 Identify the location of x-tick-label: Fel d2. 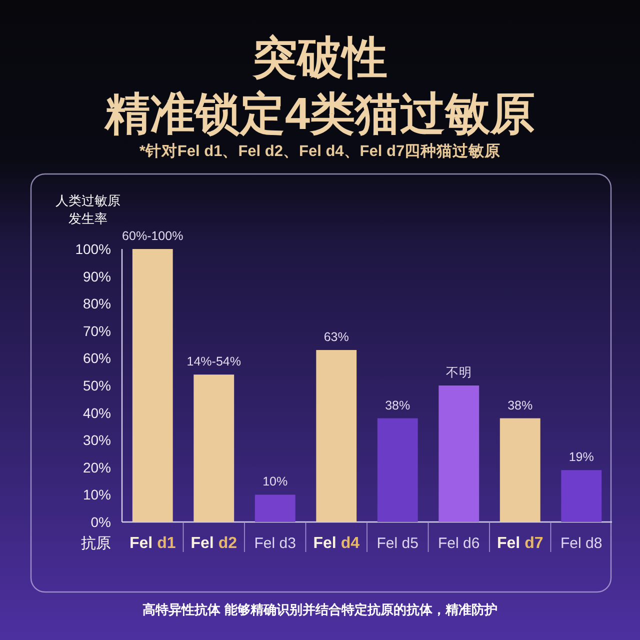
(214, 543).